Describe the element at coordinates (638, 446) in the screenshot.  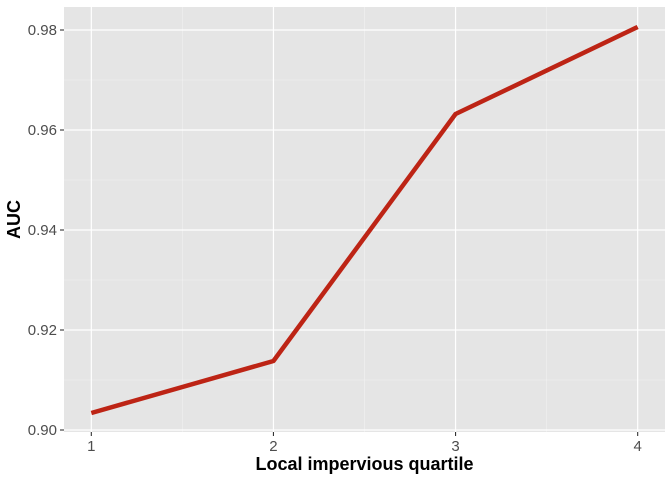
I see `x-tick-label: 4` at that location.